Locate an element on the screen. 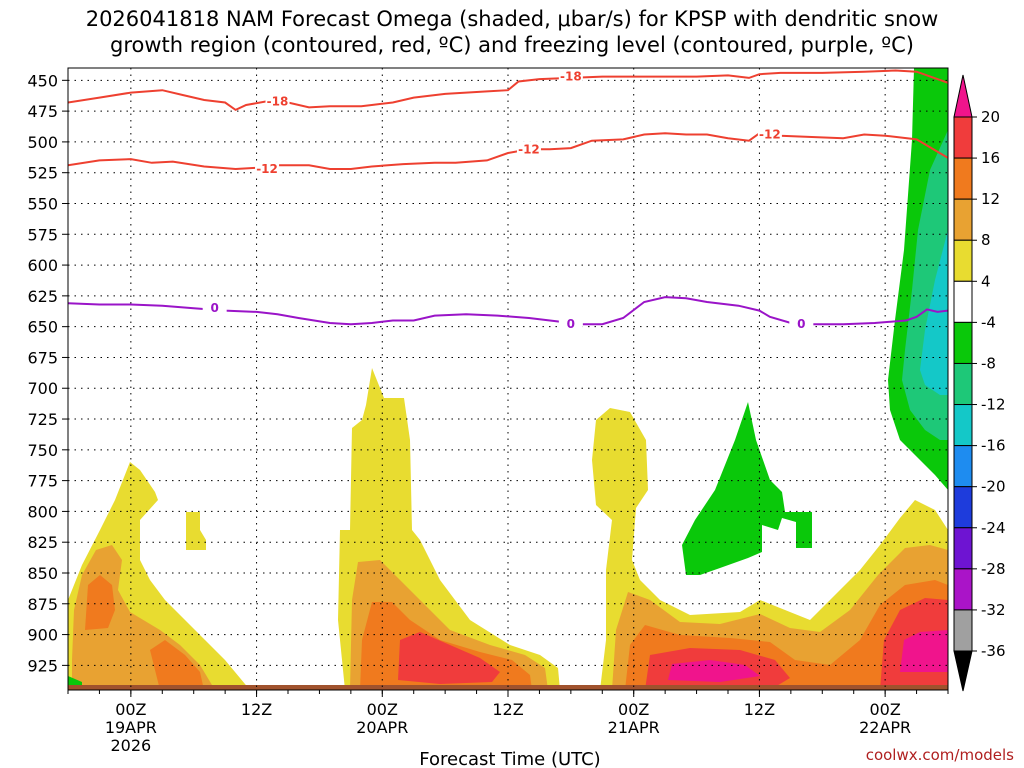  colorbar-label: -12 is located at coordinates (993, 405).